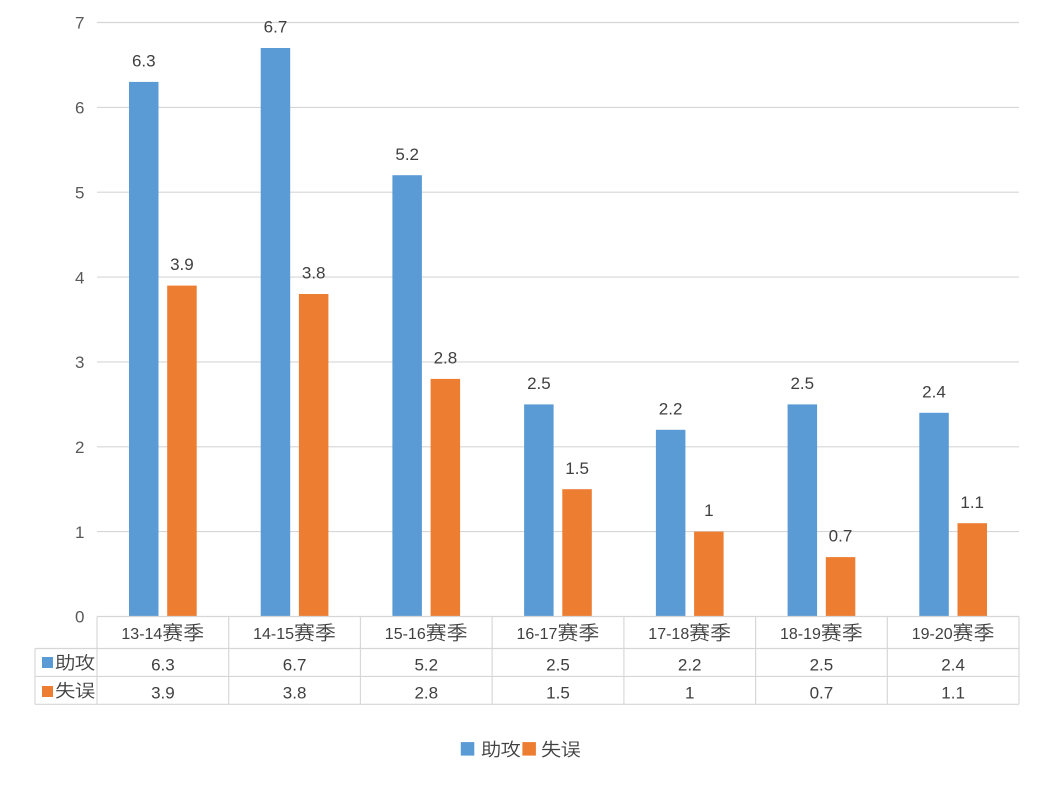 The width and height of the screenshot is (1042, 787). Describe the element at coordinates (79, 447) in the screenshot. I see `svg-text: 2` at that location.